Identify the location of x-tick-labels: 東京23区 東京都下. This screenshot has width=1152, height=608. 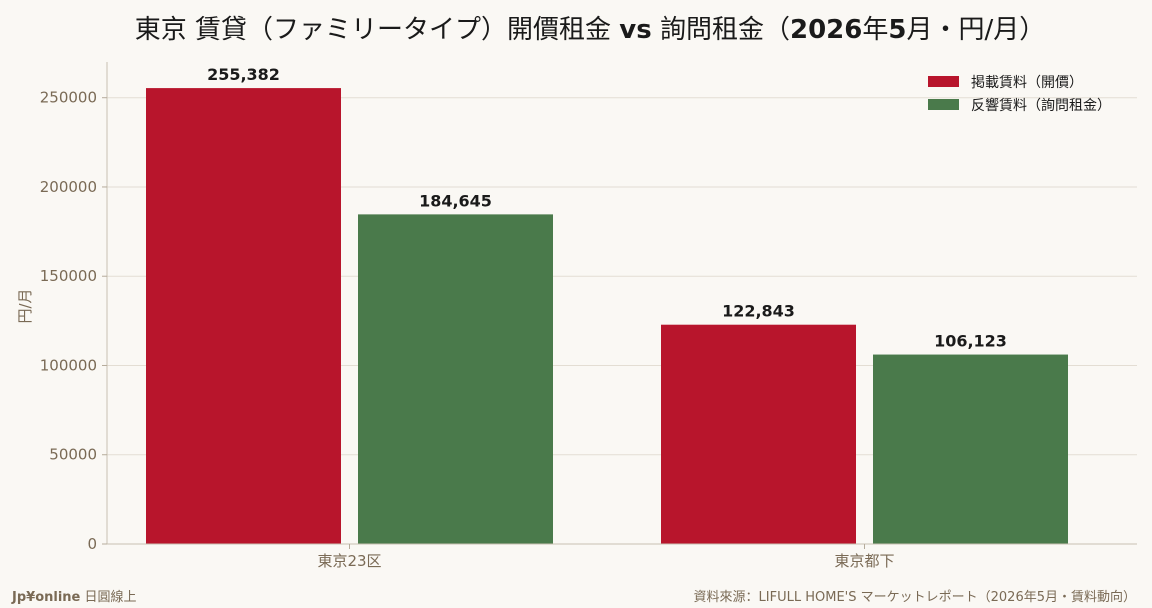
(606, 557).